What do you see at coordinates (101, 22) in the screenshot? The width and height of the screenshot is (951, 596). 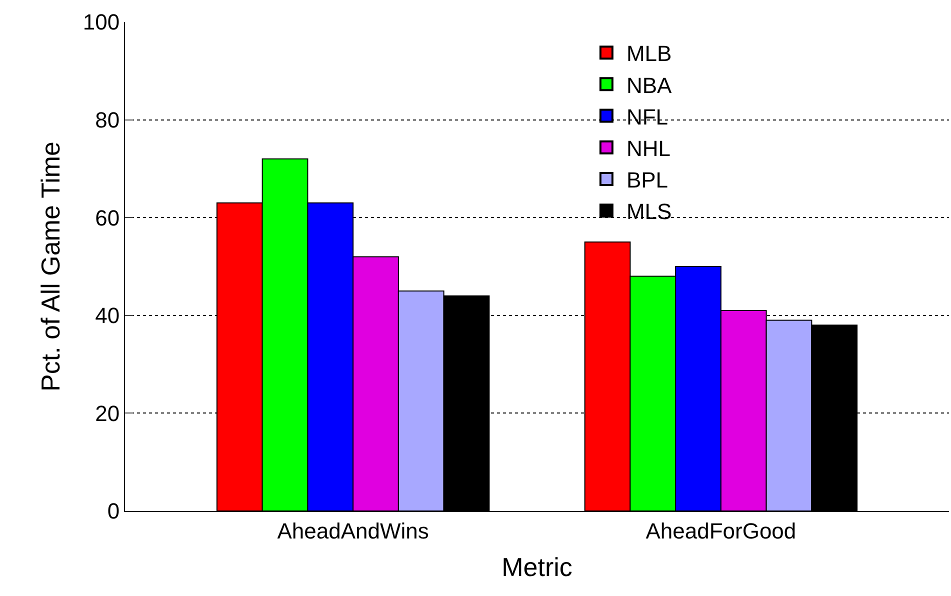 I see `y-tick-label: 100` at bounding box center [101, 22].